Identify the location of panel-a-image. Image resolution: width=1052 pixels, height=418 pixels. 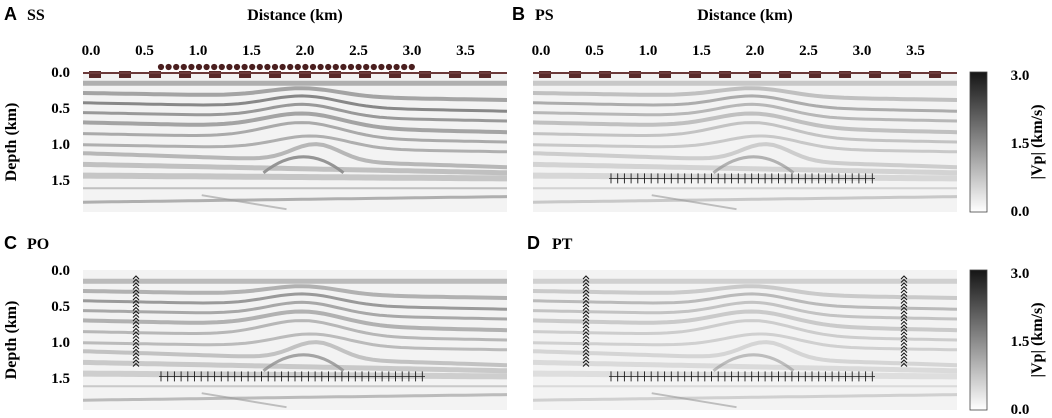
(295, 142).